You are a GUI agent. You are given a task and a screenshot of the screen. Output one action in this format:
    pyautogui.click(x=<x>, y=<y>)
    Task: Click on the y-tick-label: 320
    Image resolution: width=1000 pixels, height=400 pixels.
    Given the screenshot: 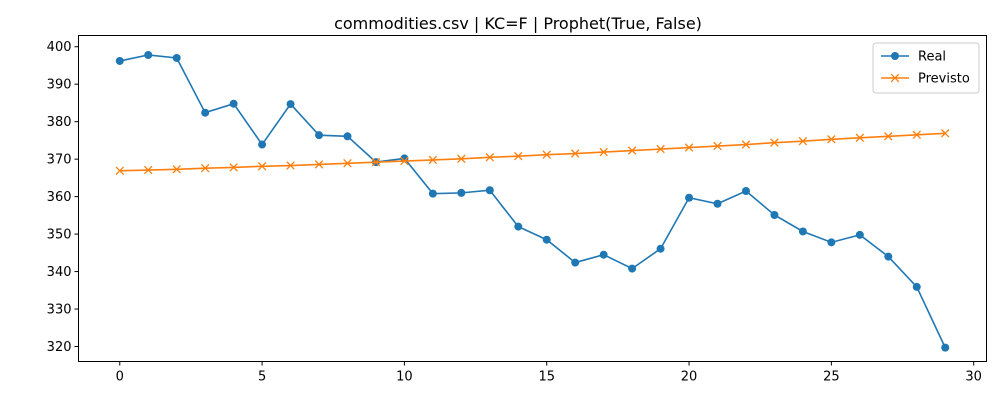 What is the action you would take?
    pyautogui.click(x=59, y=347)
    